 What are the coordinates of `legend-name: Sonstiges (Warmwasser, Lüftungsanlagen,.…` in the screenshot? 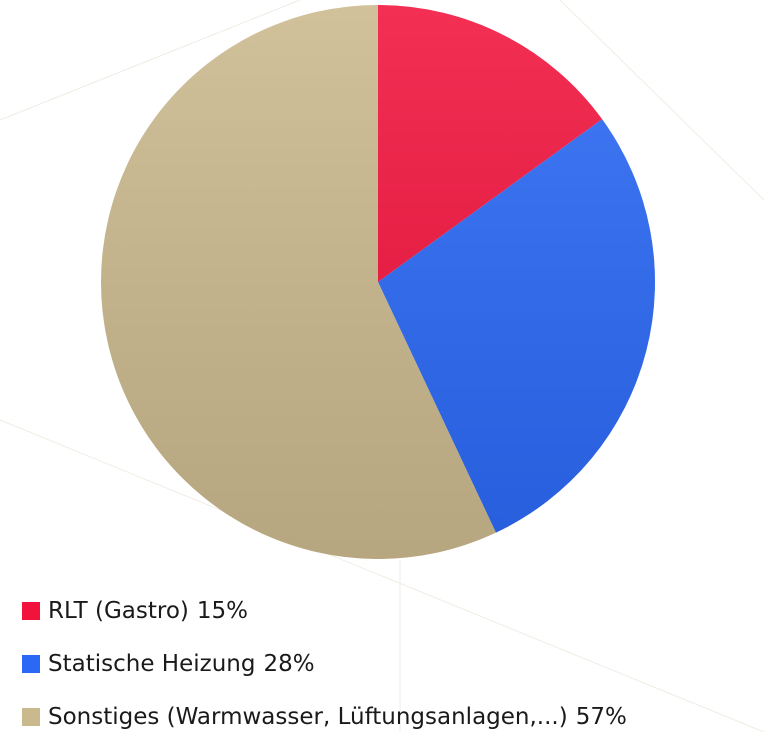 It's located at (308, 717).